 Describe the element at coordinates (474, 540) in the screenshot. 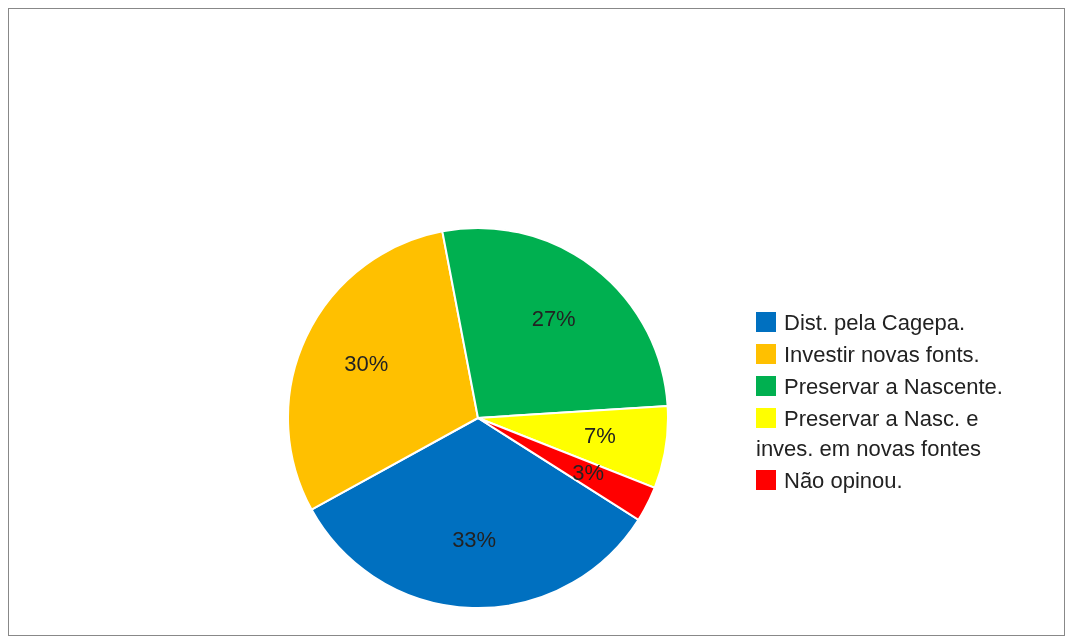

I see `data-label: 33%` at that location.